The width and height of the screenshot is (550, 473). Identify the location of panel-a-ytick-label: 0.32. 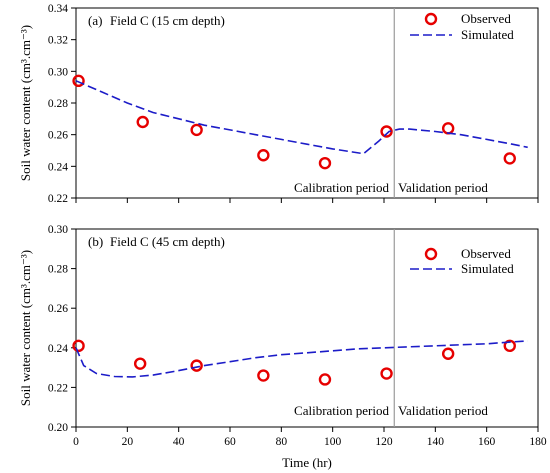
(58, 41).